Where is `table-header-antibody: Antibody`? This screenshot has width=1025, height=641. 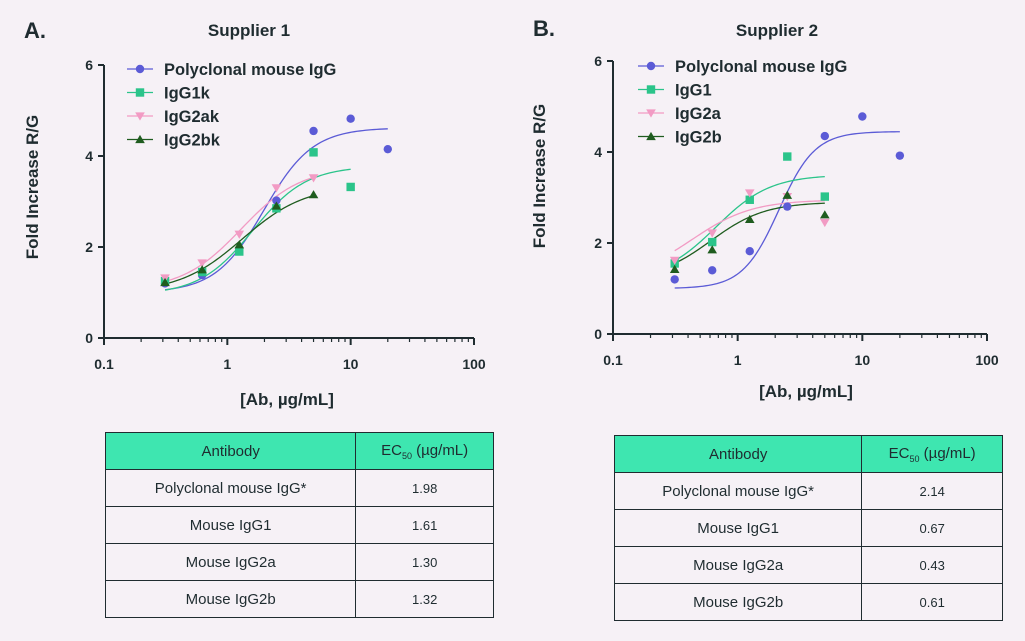
table-header-antibody: Antibody is located at coordinates (738, 454).